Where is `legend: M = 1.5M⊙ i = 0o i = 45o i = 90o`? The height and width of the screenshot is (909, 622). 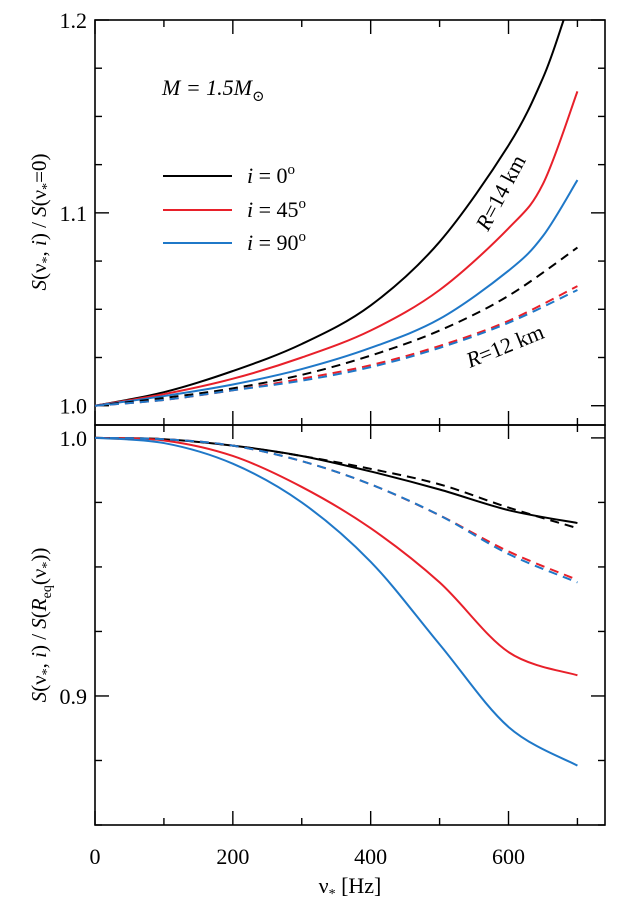 legend: M = 1.5M⊙ i = 0o i = 45o i = 90o is located at coordinates (233, 165).